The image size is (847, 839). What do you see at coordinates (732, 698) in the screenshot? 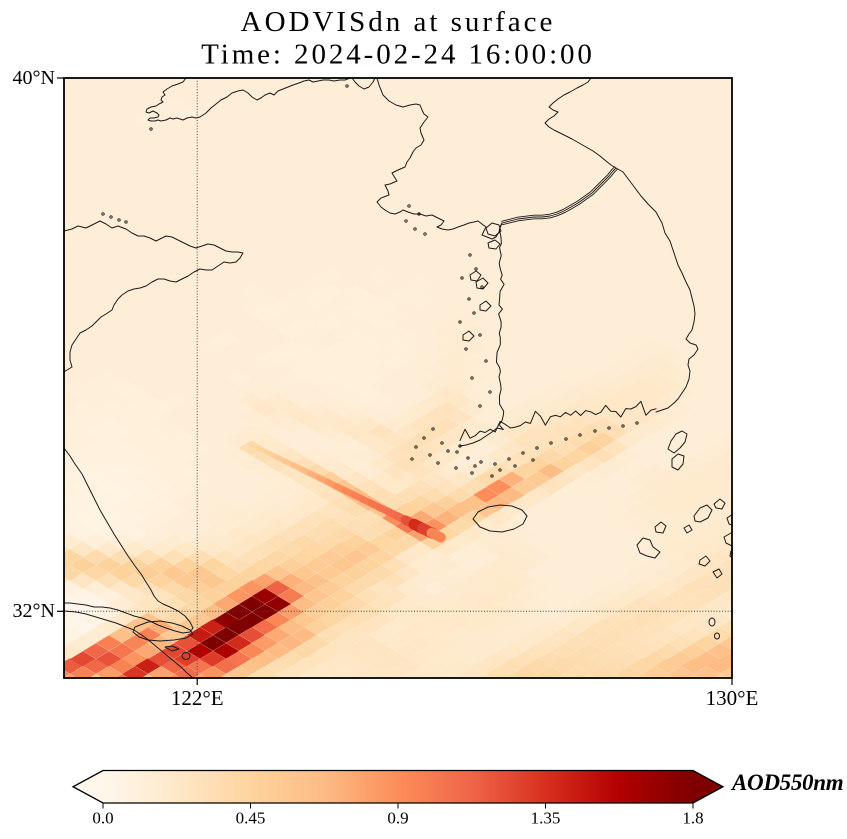
I see `svg-text: 130°E` at bounding box center [732, 698].